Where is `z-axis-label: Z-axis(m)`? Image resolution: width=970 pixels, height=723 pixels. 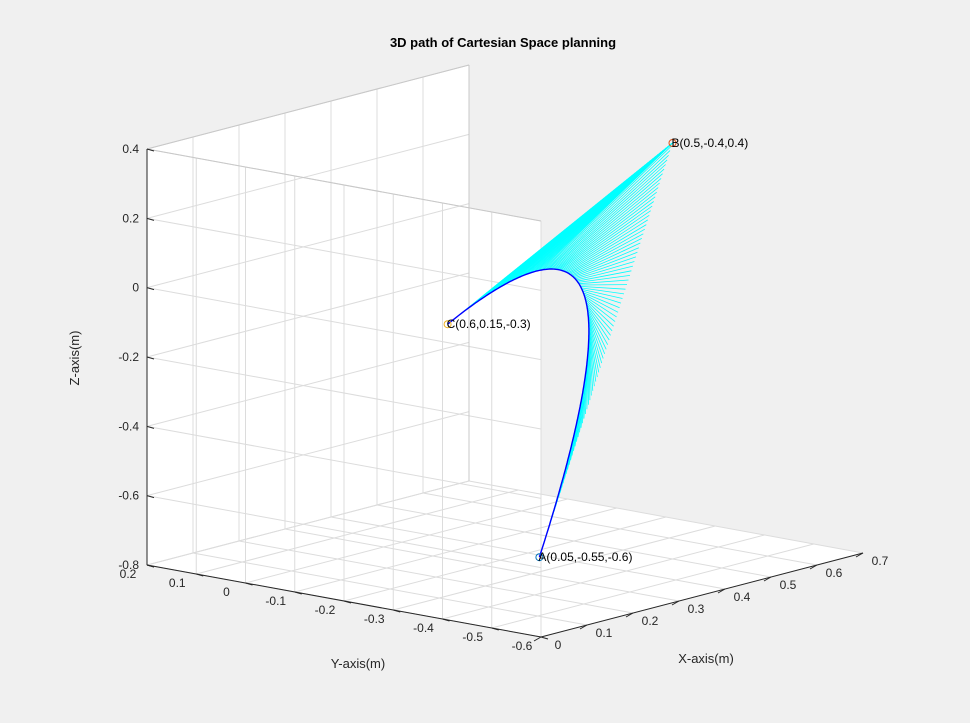
z-axis-label: Z-axis(m) is located at coordinates (74, 358).